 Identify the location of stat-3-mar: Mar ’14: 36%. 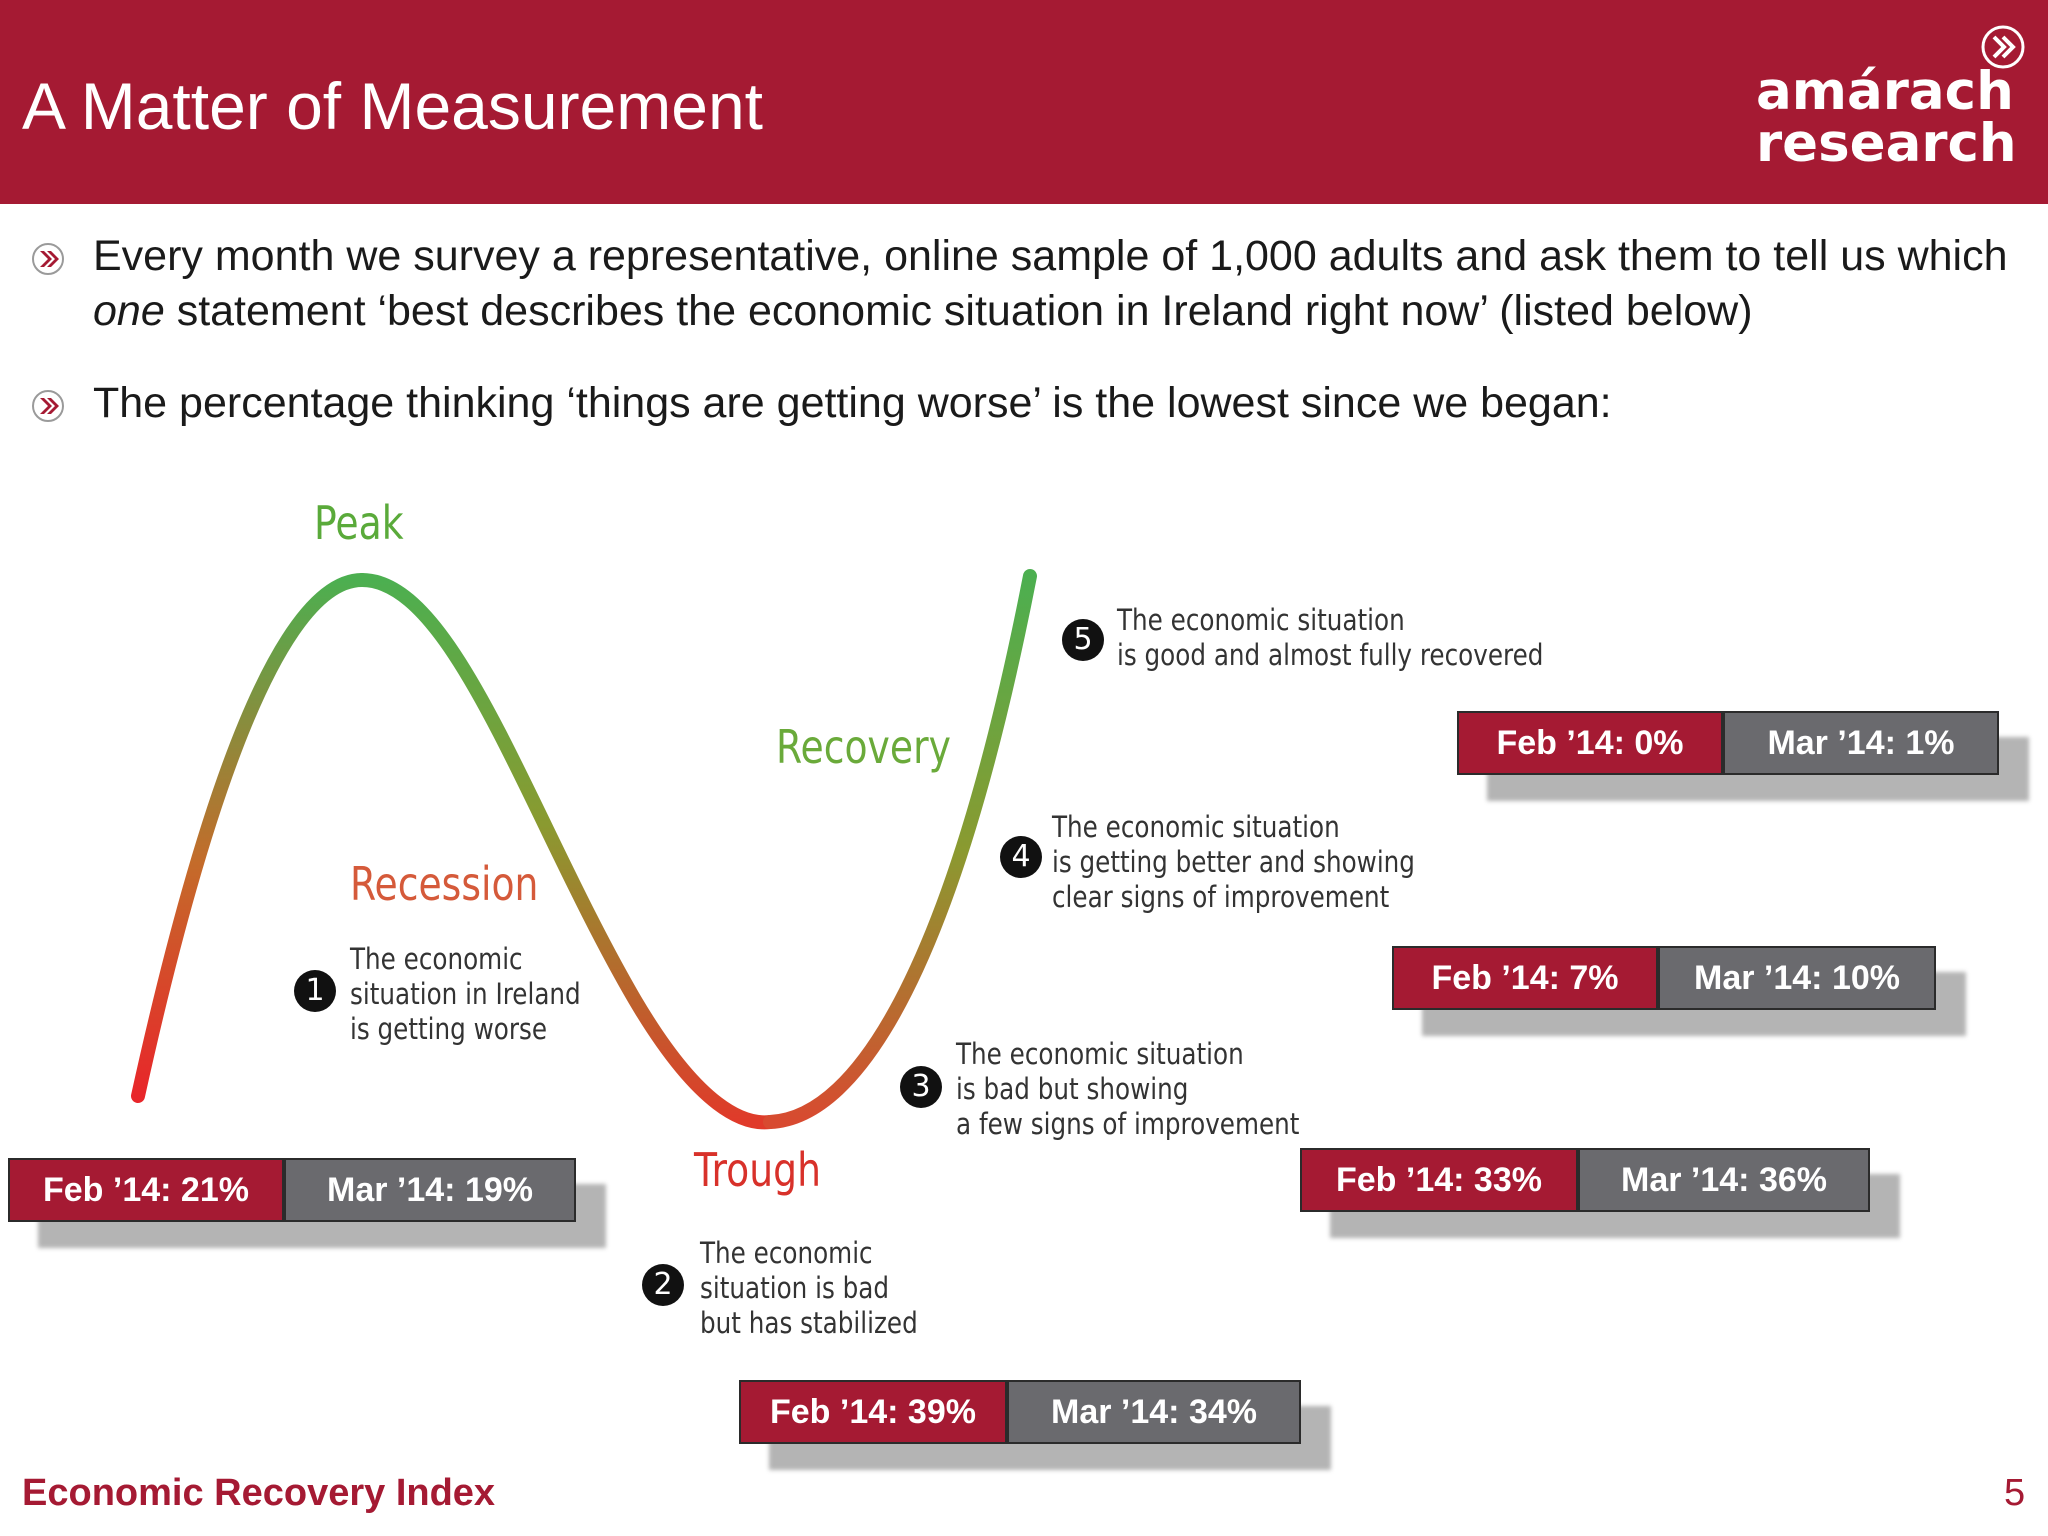
(1724, 1180).